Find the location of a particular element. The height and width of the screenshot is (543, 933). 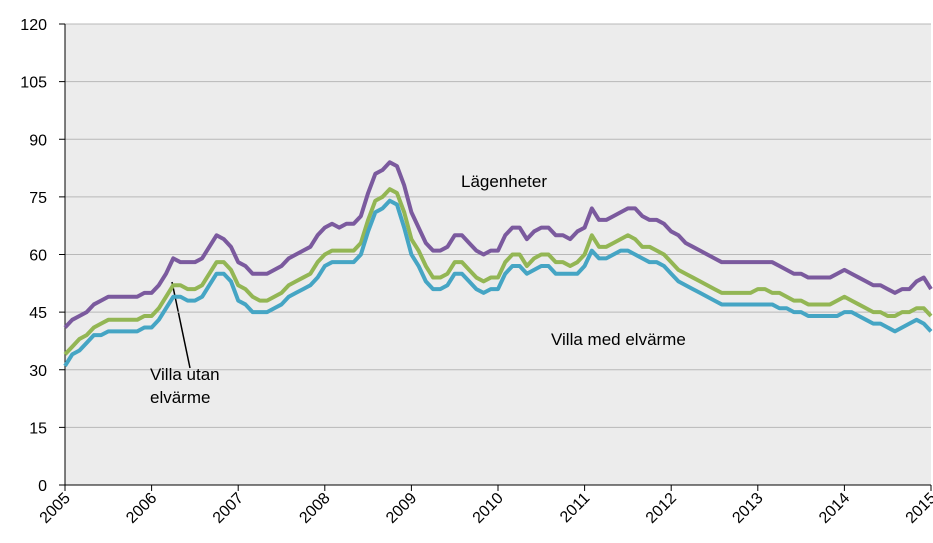

y-tick-label: 120 is located at coordinates (33, 25).